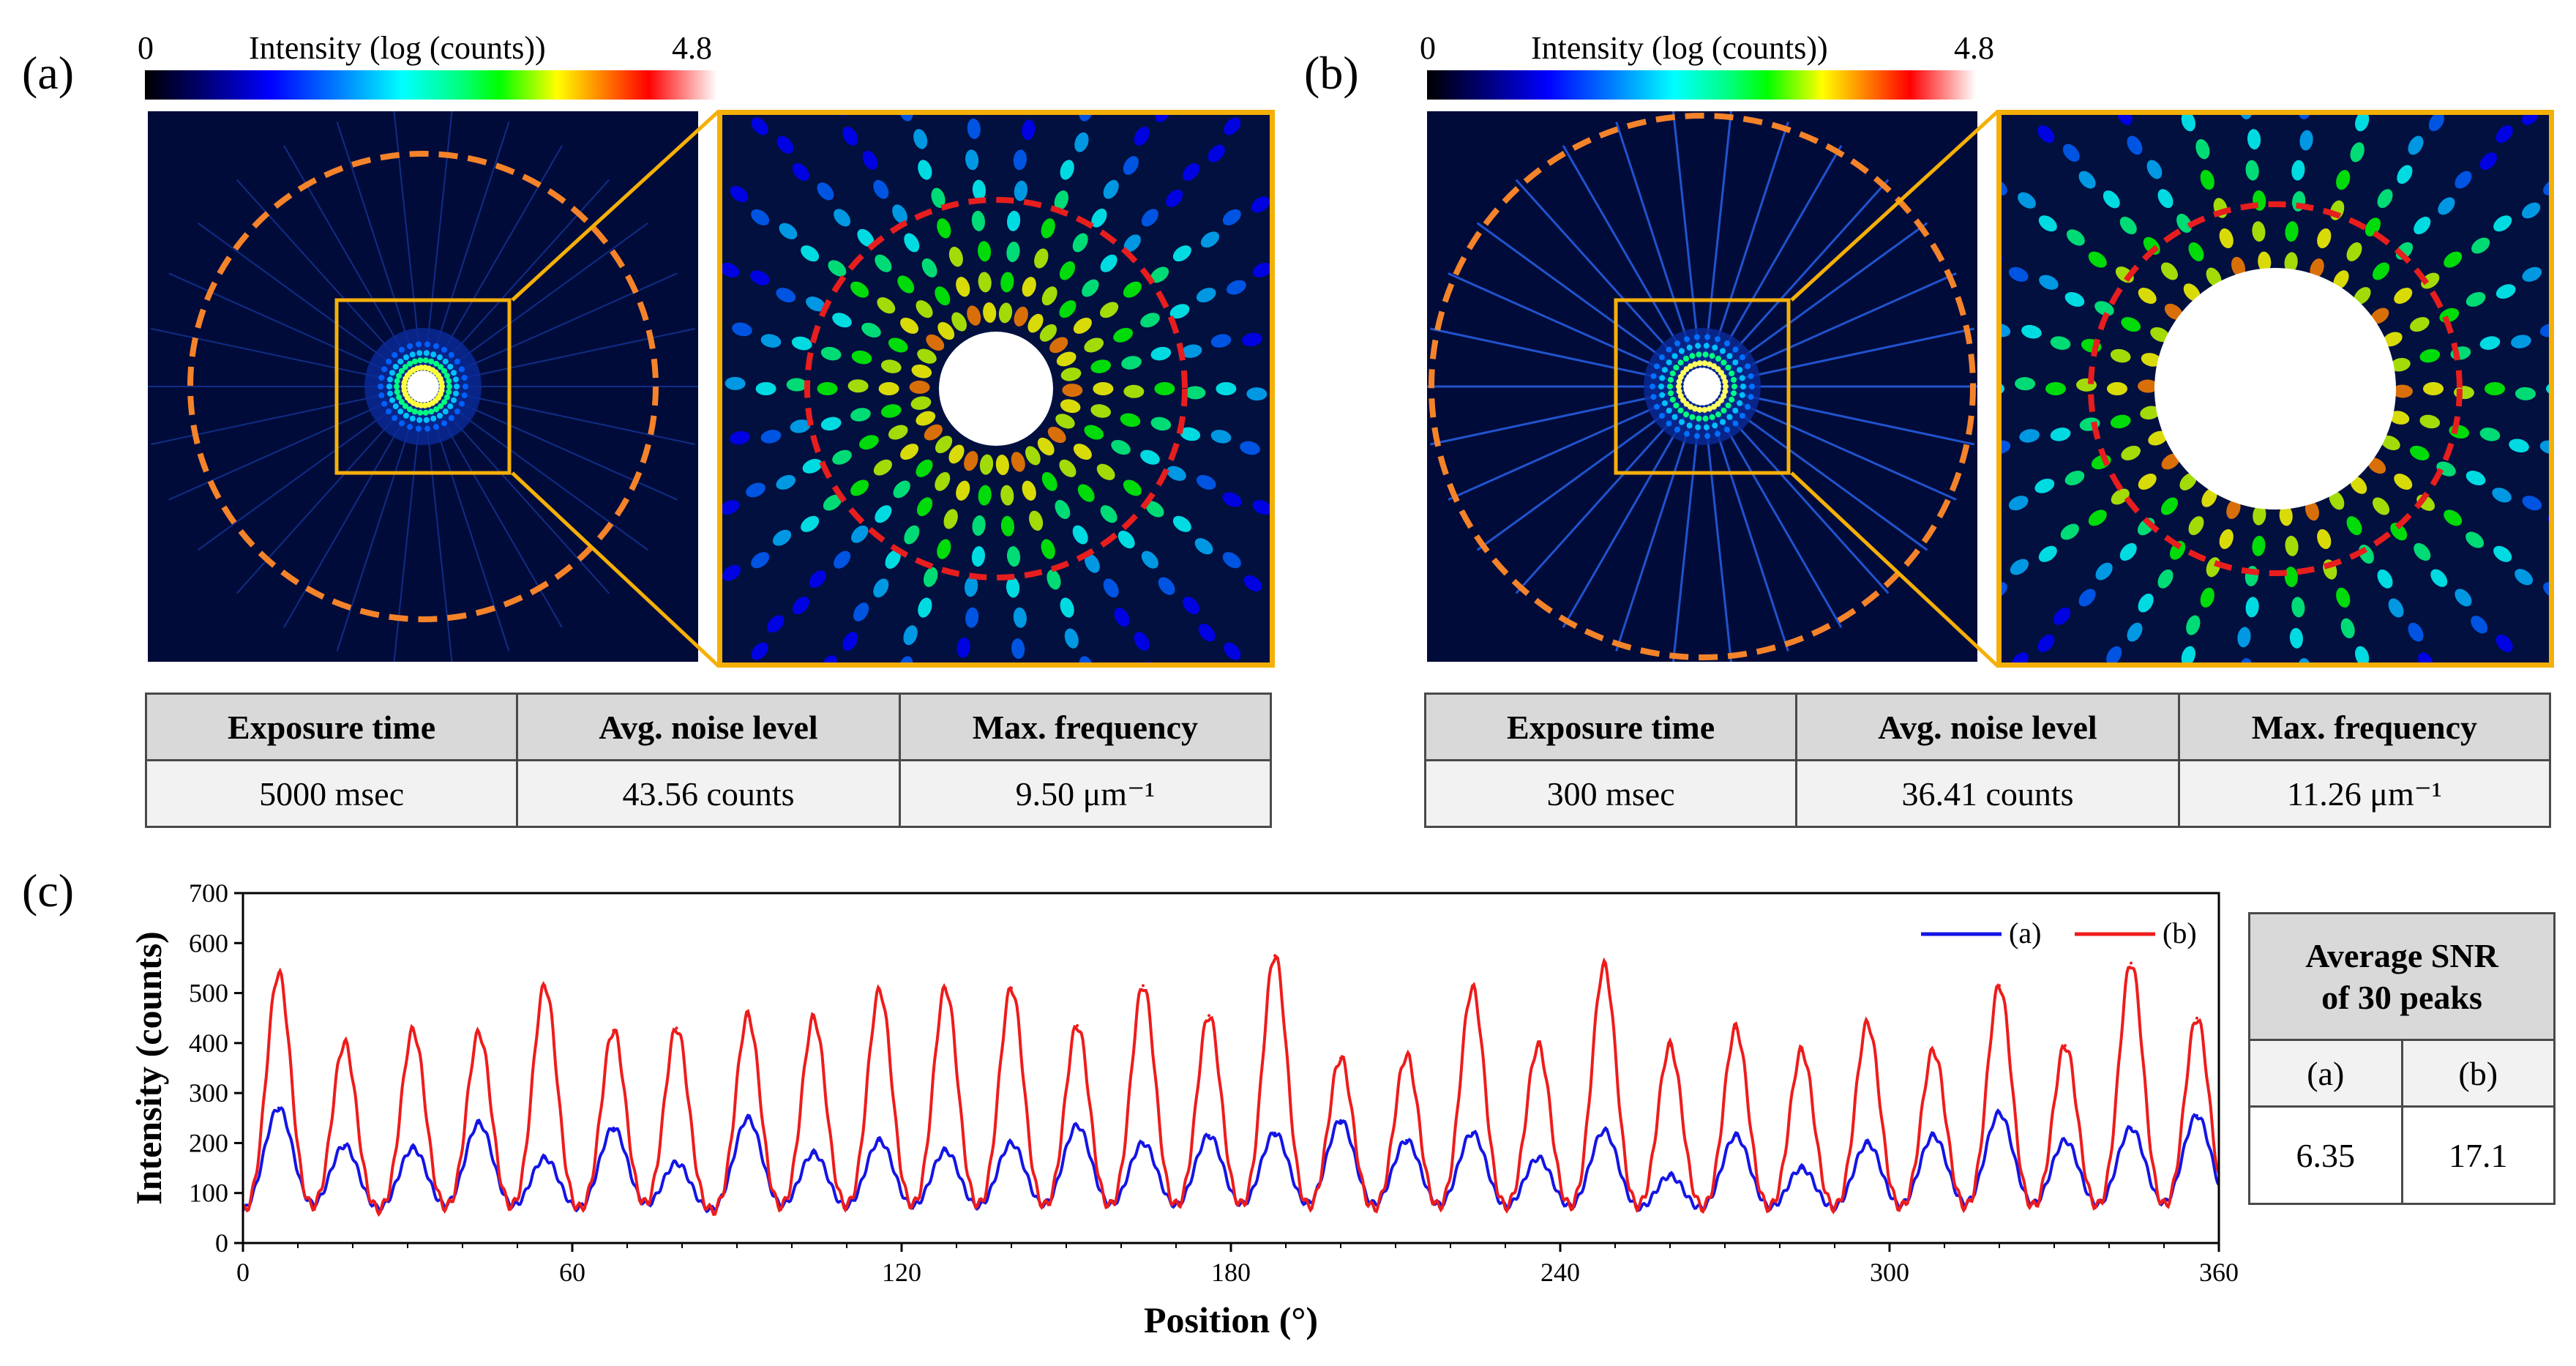 Image resolution: width=2576 pixels, height=1366 pixels. I want to click on y-tick-label: 0, so click(221, 1243).